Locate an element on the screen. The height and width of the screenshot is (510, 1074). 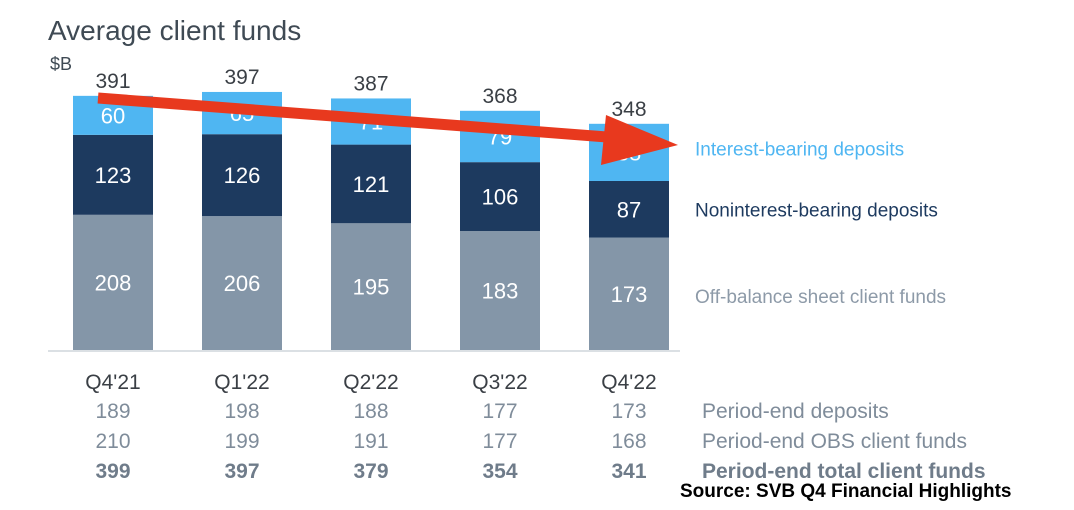
table-row-label: Period-end deposits is located at coordinates (795, 411).